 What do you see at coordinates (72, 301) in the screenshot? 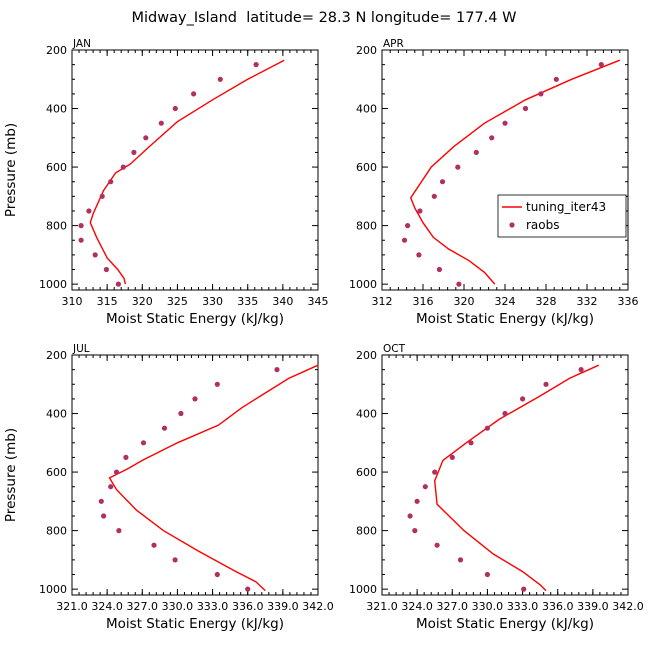
I see `x-tick-label: 310` at bounding box center [72, 301].